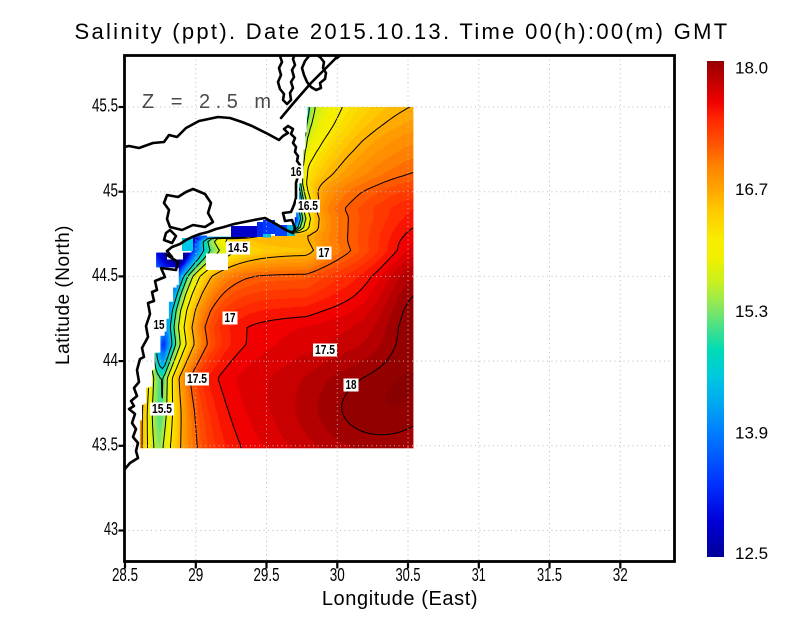  I want to click on svg-text: 31.5, so click(549, 575).